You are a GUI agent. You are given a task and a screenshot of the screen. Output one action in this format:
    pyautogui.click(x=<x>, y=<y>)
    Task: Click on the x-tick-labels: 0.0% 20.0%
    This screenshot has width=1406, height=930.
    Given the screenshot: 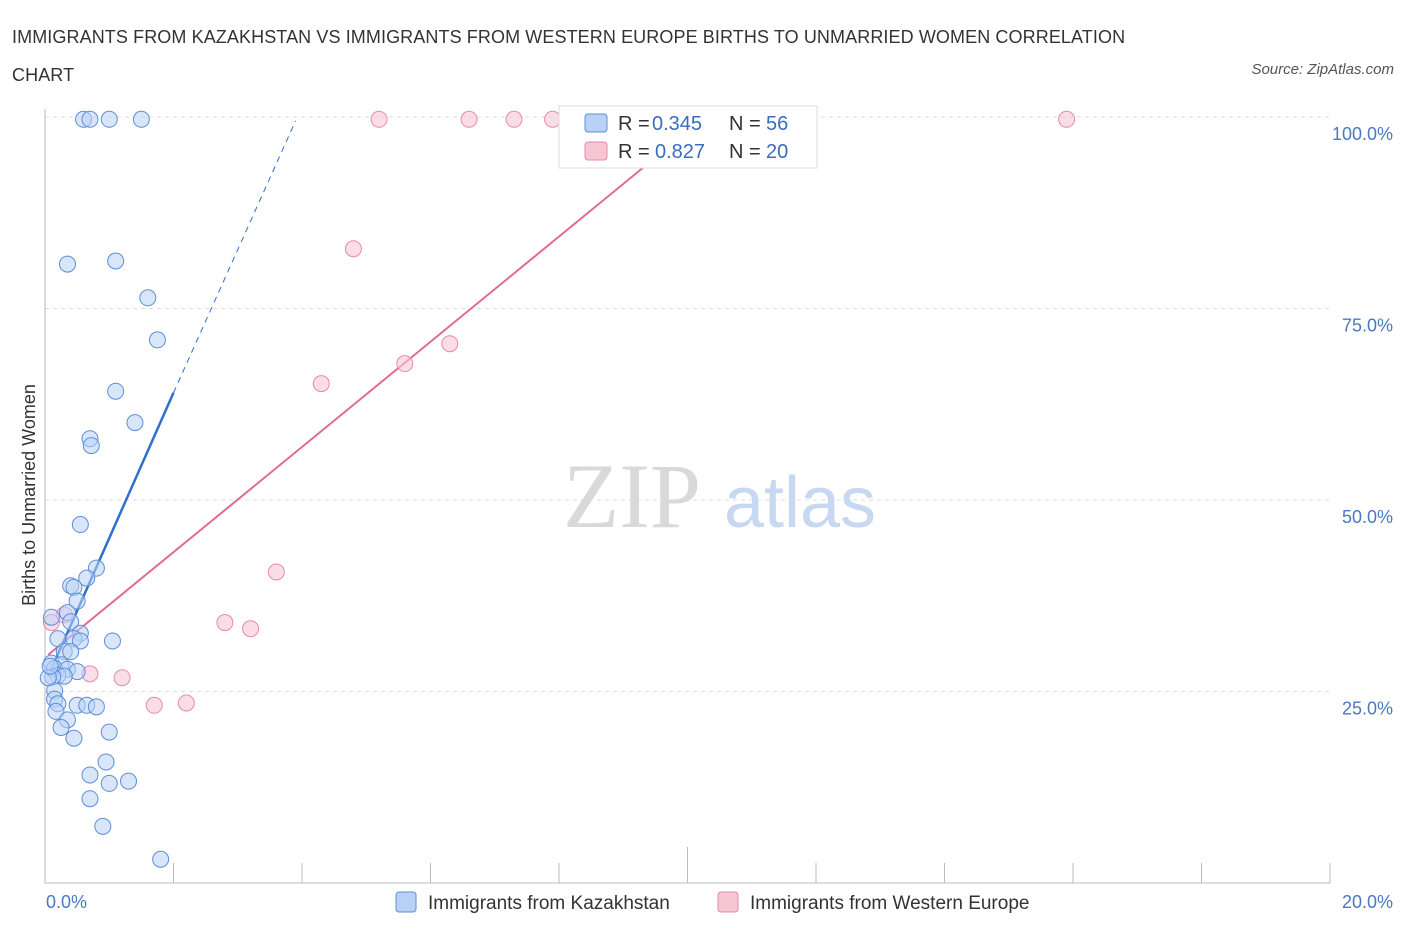 What is the action you would take?
    pyautogui.click(x=719, y=902)
    